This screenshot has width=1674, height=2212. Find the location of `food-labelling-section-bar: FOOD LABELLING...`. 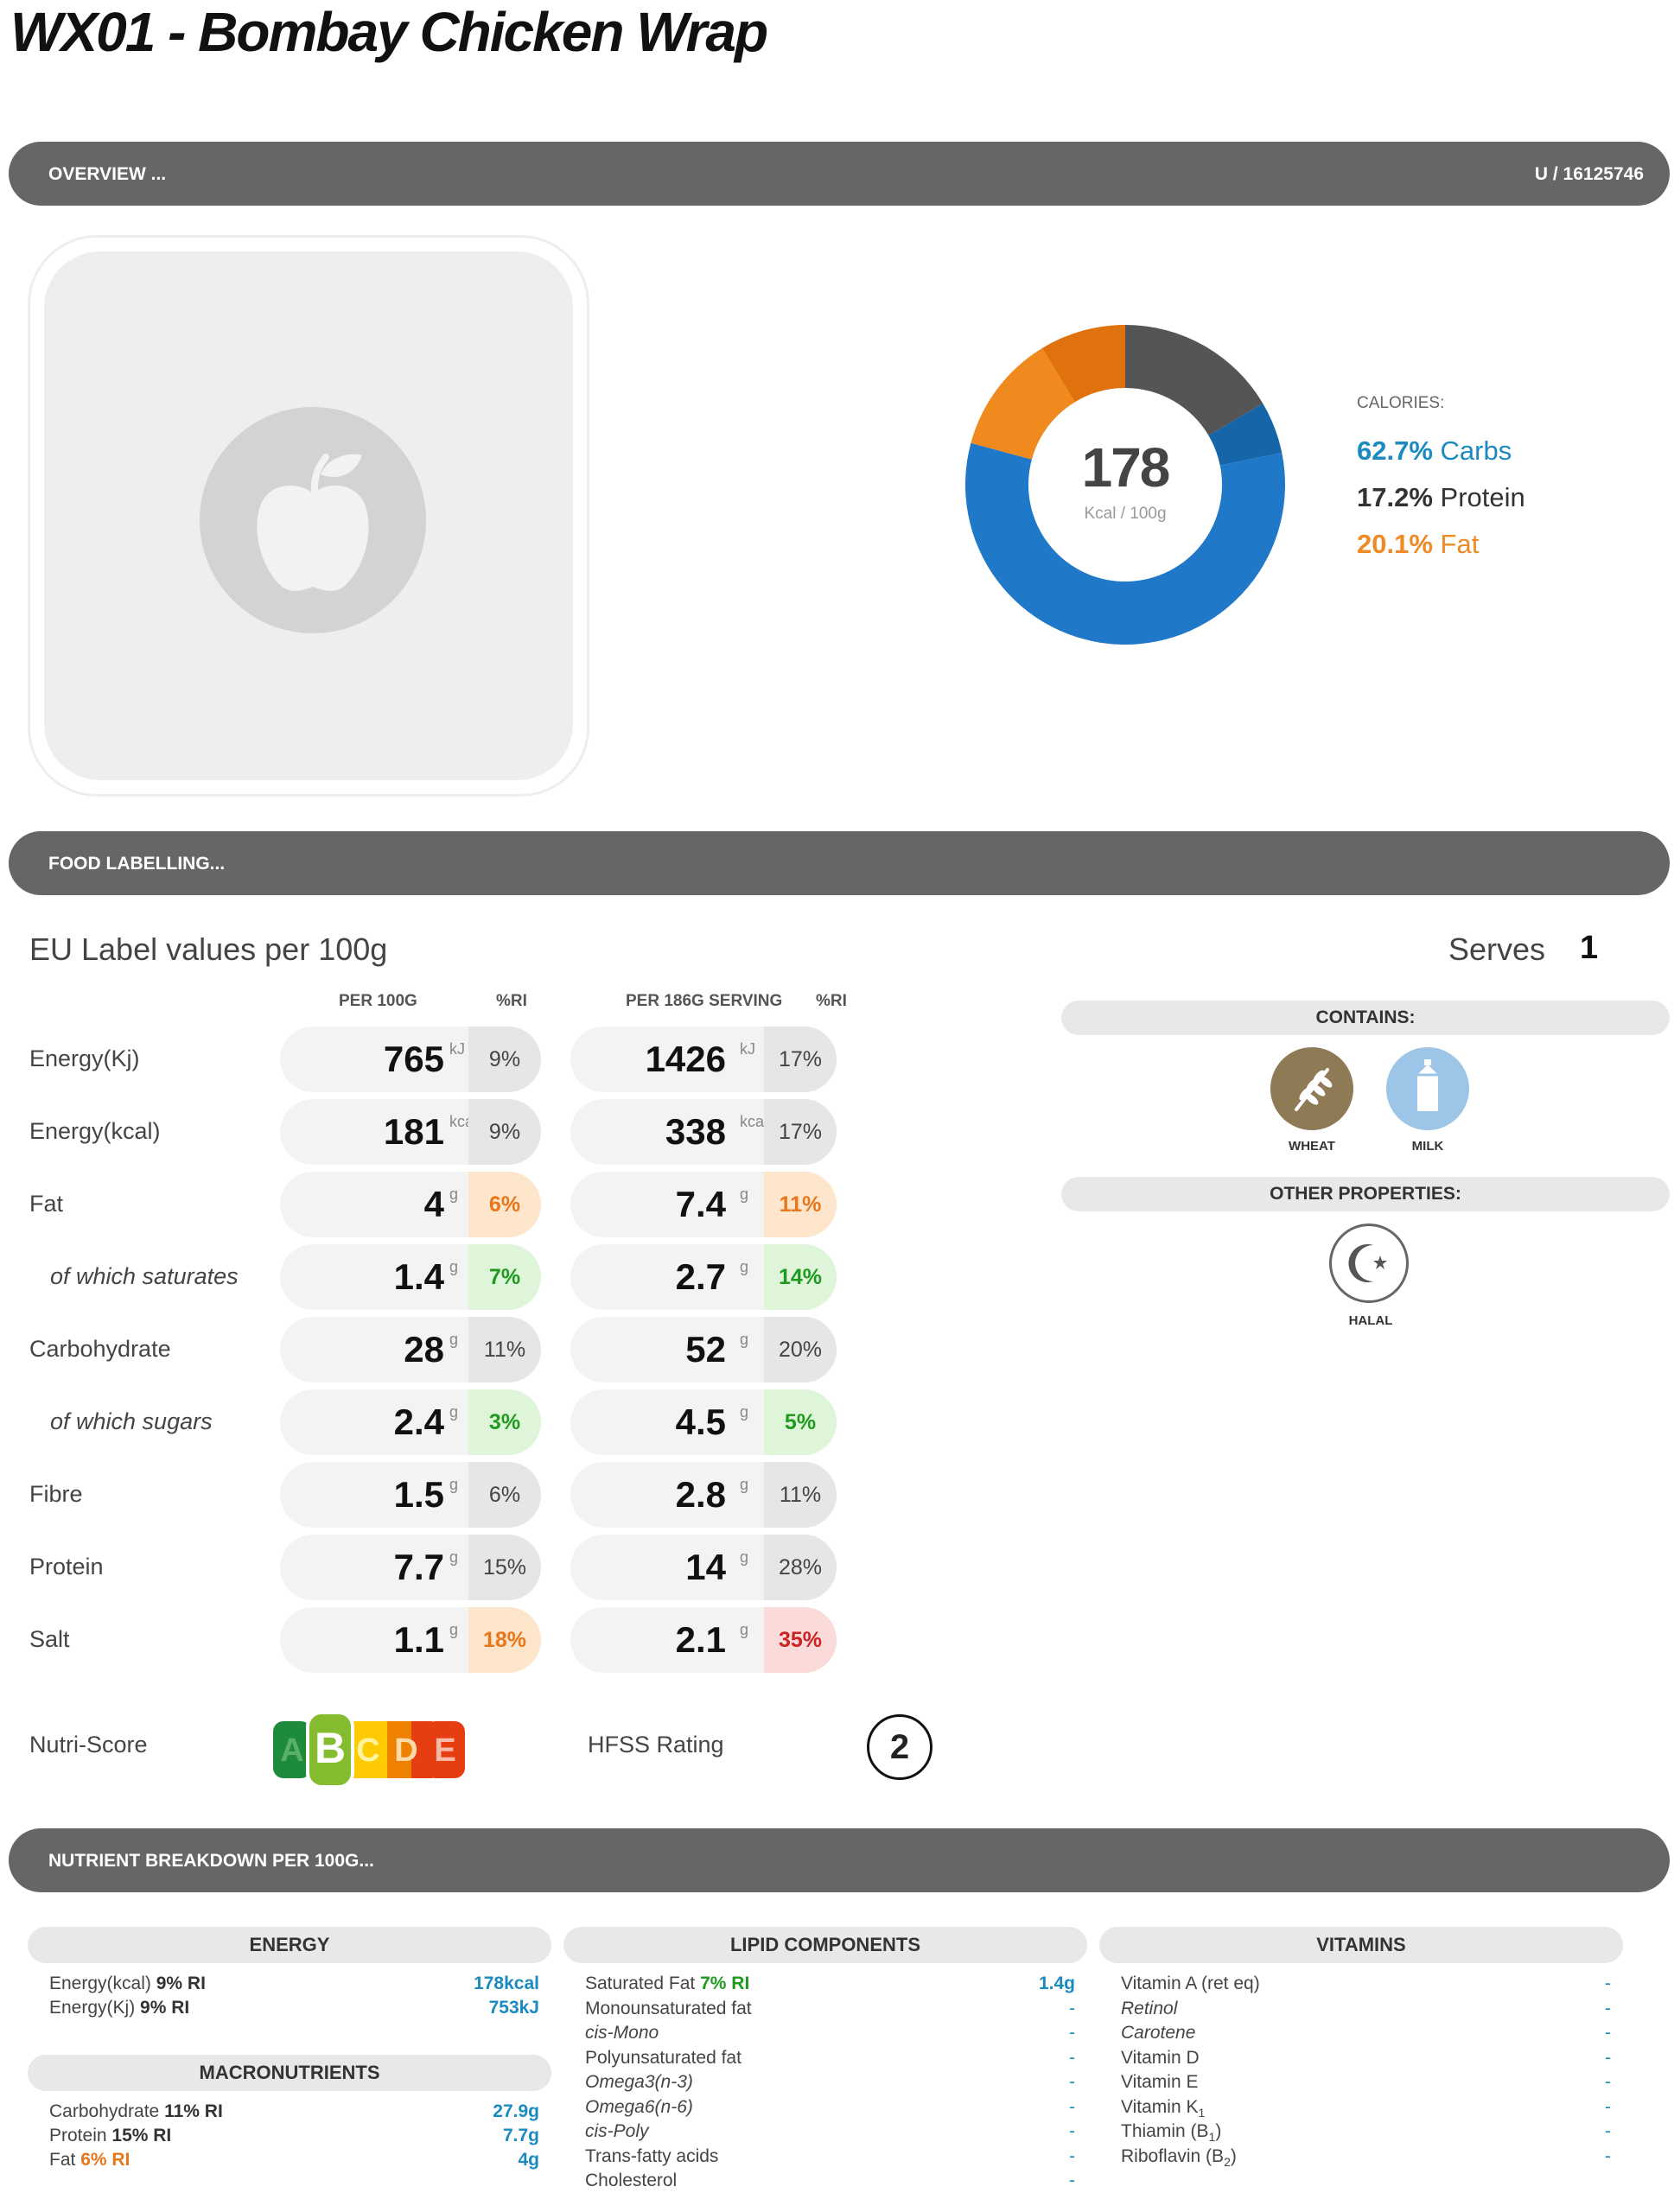

food-labelling-section-bar: FOOD LABELLING... is located at coordinates (839, 863).